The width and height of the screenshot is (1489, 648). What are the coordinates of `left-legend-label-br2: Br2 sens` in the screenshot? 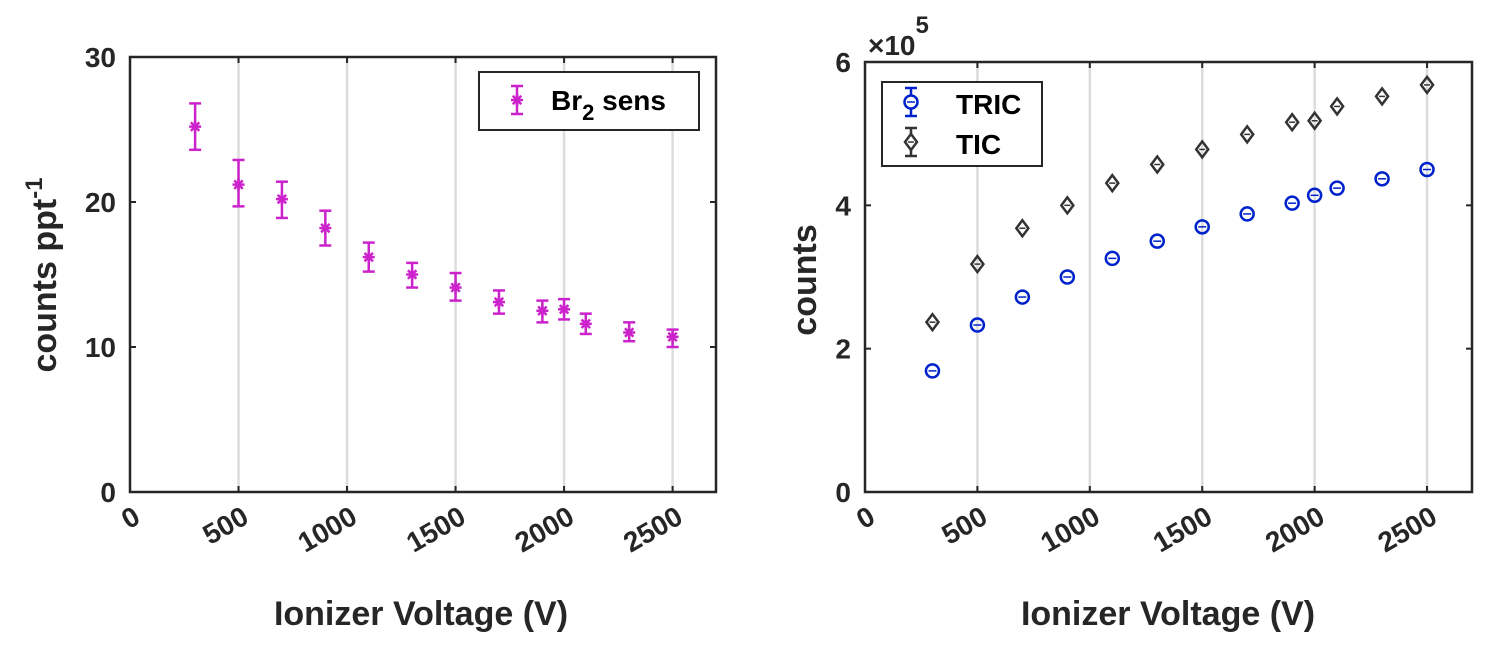 It's located at (608, 105).